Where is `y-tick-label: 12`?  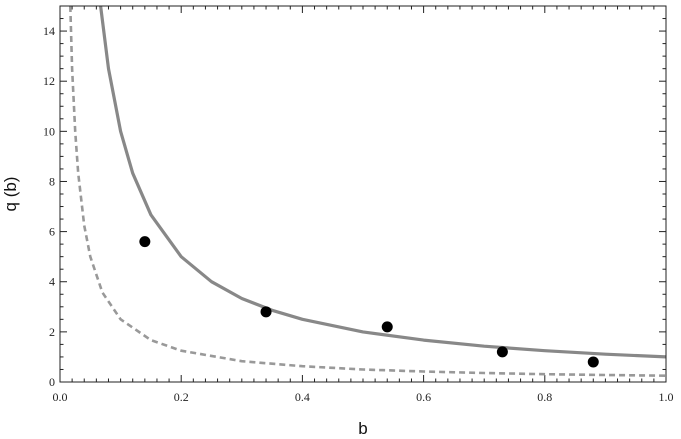 y-tick-label: 12 is located at coordinates (49, 81).